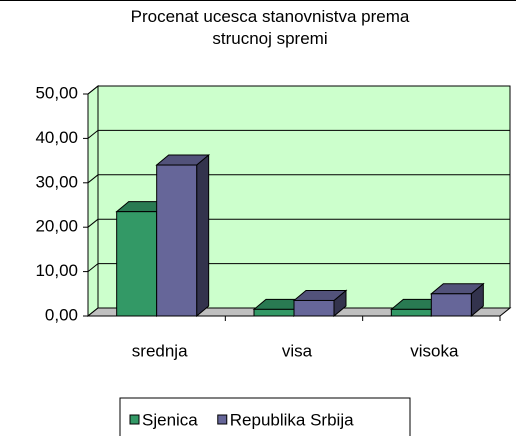  What do you see at coordinates (56, 181) in the screenshot?
I see `y-tick-label: 30,00` at bounding box center [56, 181].